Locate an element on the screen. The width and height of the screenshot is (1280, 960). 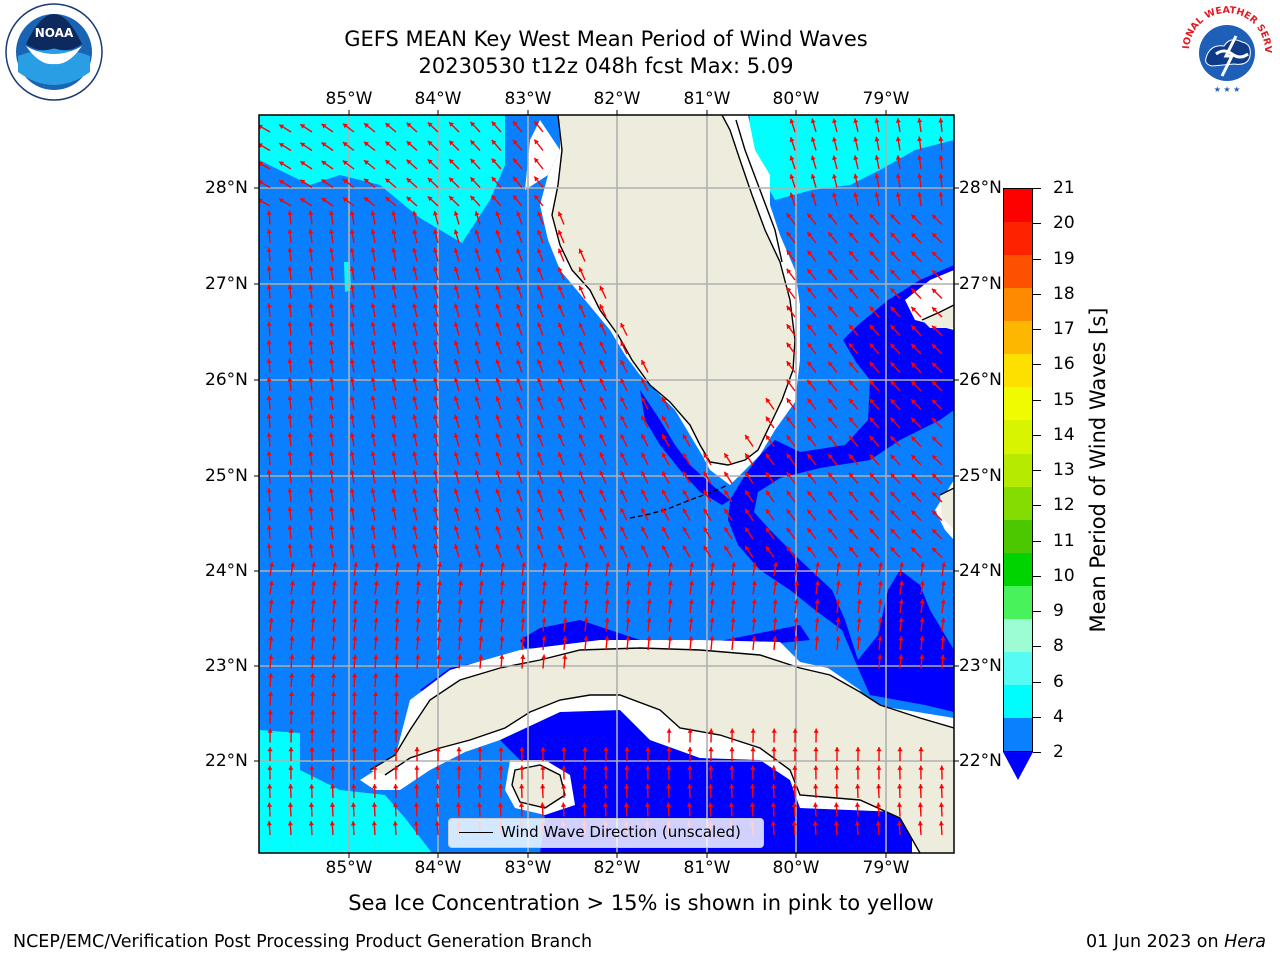
legend-line-sample is located at coordinates (476, 832).